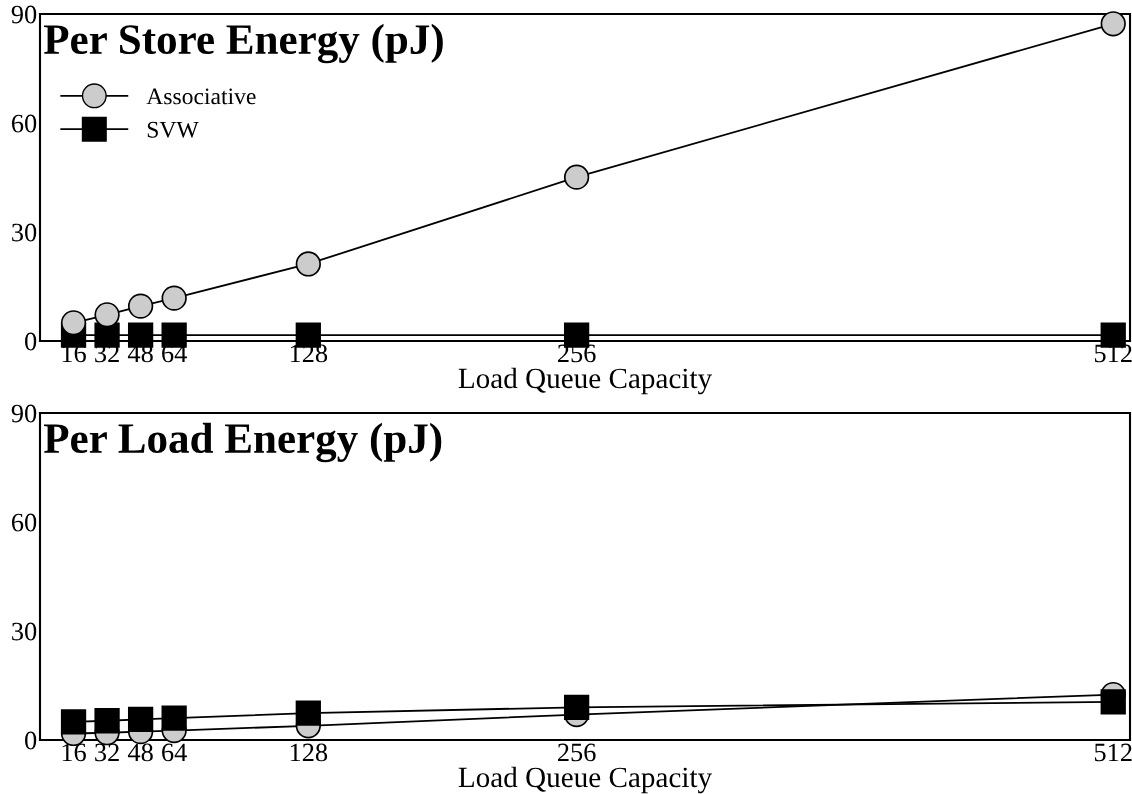  What do you see at coordinates (309, 752) in the screenshot?
I see `x-tick-label: 128` at bounding box center [309, 752].